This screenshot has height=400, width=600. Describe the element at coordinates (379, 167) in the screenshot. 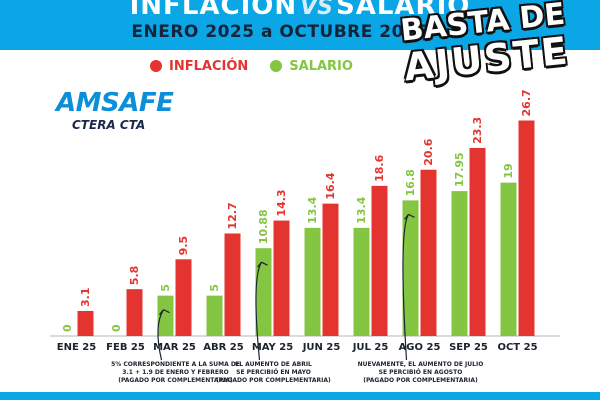

I see `data-label-inflacion: 18.6` at that location.